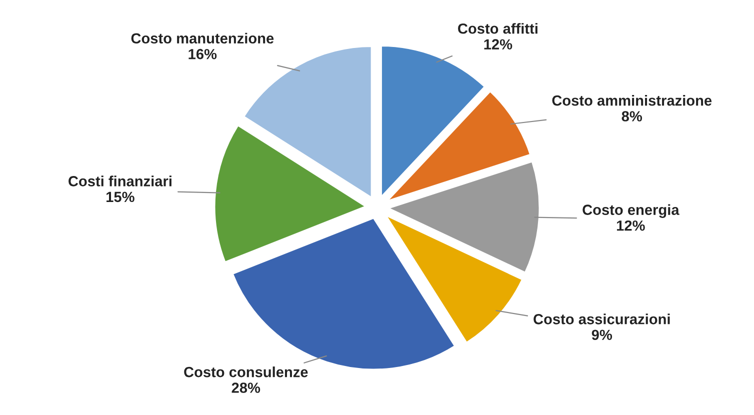  I want to click on data-label: 8%, so click(632, 116).